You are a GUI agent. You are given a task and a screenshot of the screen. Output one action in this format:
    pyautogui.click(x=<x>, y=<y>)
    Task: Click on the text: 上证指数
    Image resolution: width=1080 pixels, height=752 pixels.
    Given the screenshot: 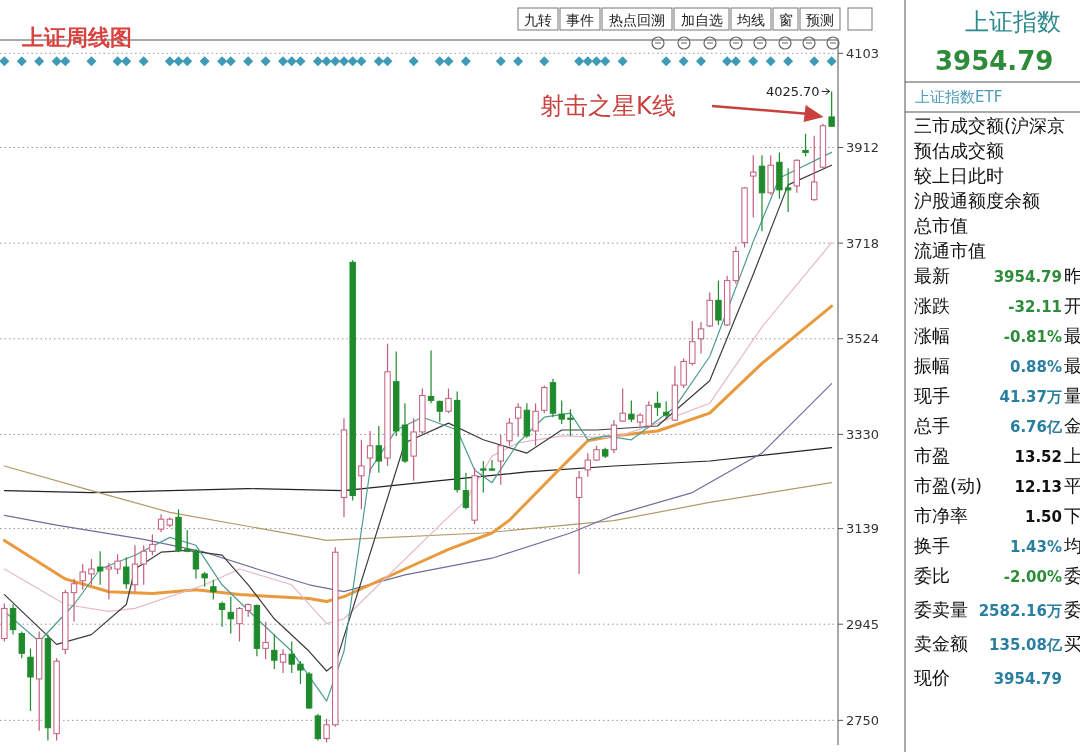 What is the action you would take?
    pyautogui.click(x=1013, y=22)
    